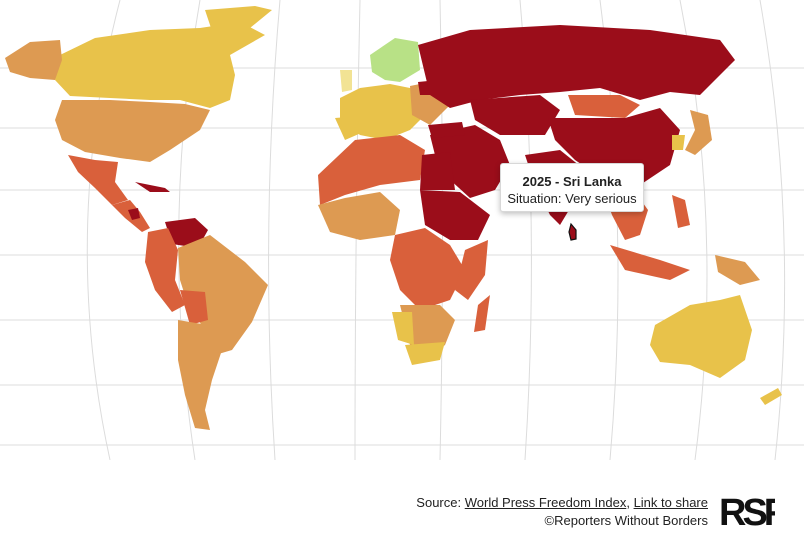 The image size is (804, 543). I want to click on region-china, so click(614, 146).